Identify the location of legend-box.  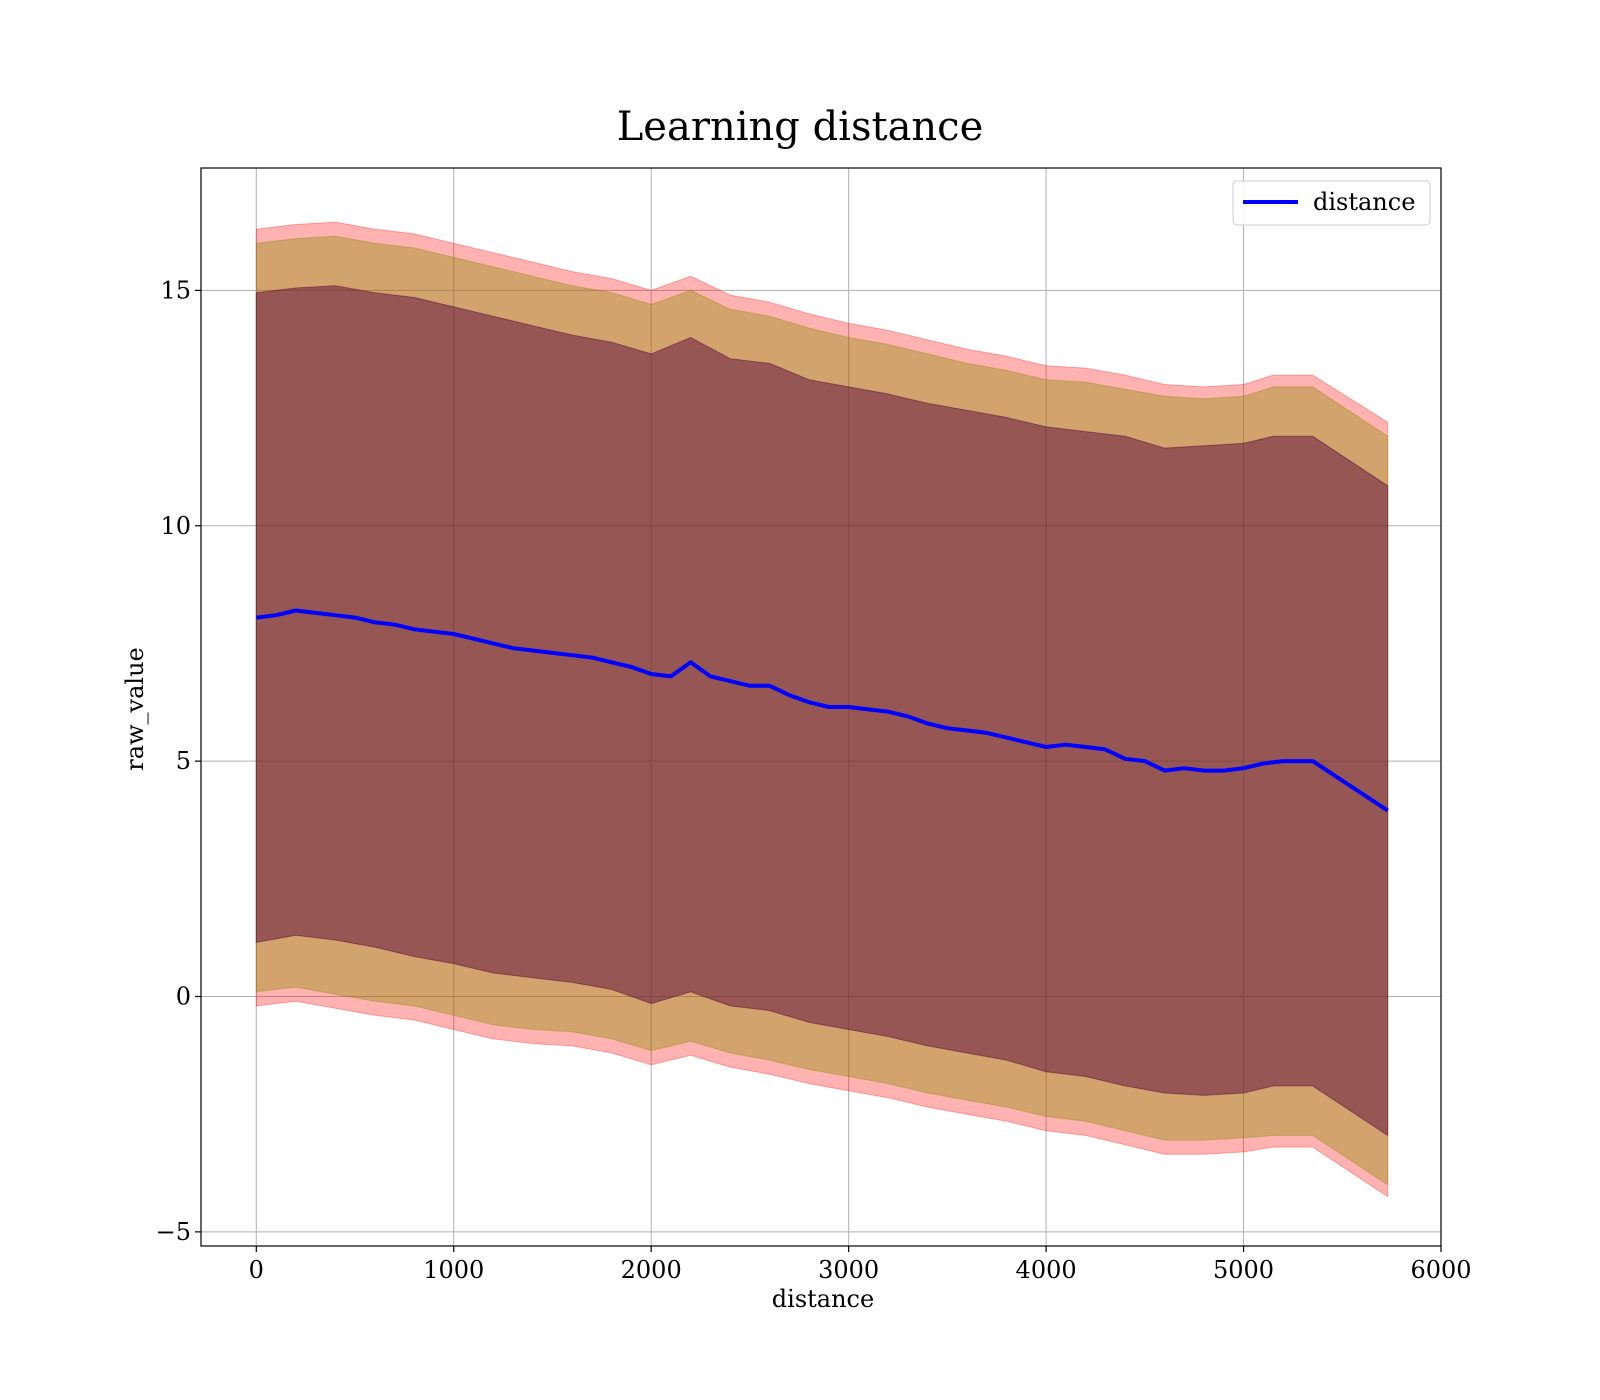
(1331, 203).